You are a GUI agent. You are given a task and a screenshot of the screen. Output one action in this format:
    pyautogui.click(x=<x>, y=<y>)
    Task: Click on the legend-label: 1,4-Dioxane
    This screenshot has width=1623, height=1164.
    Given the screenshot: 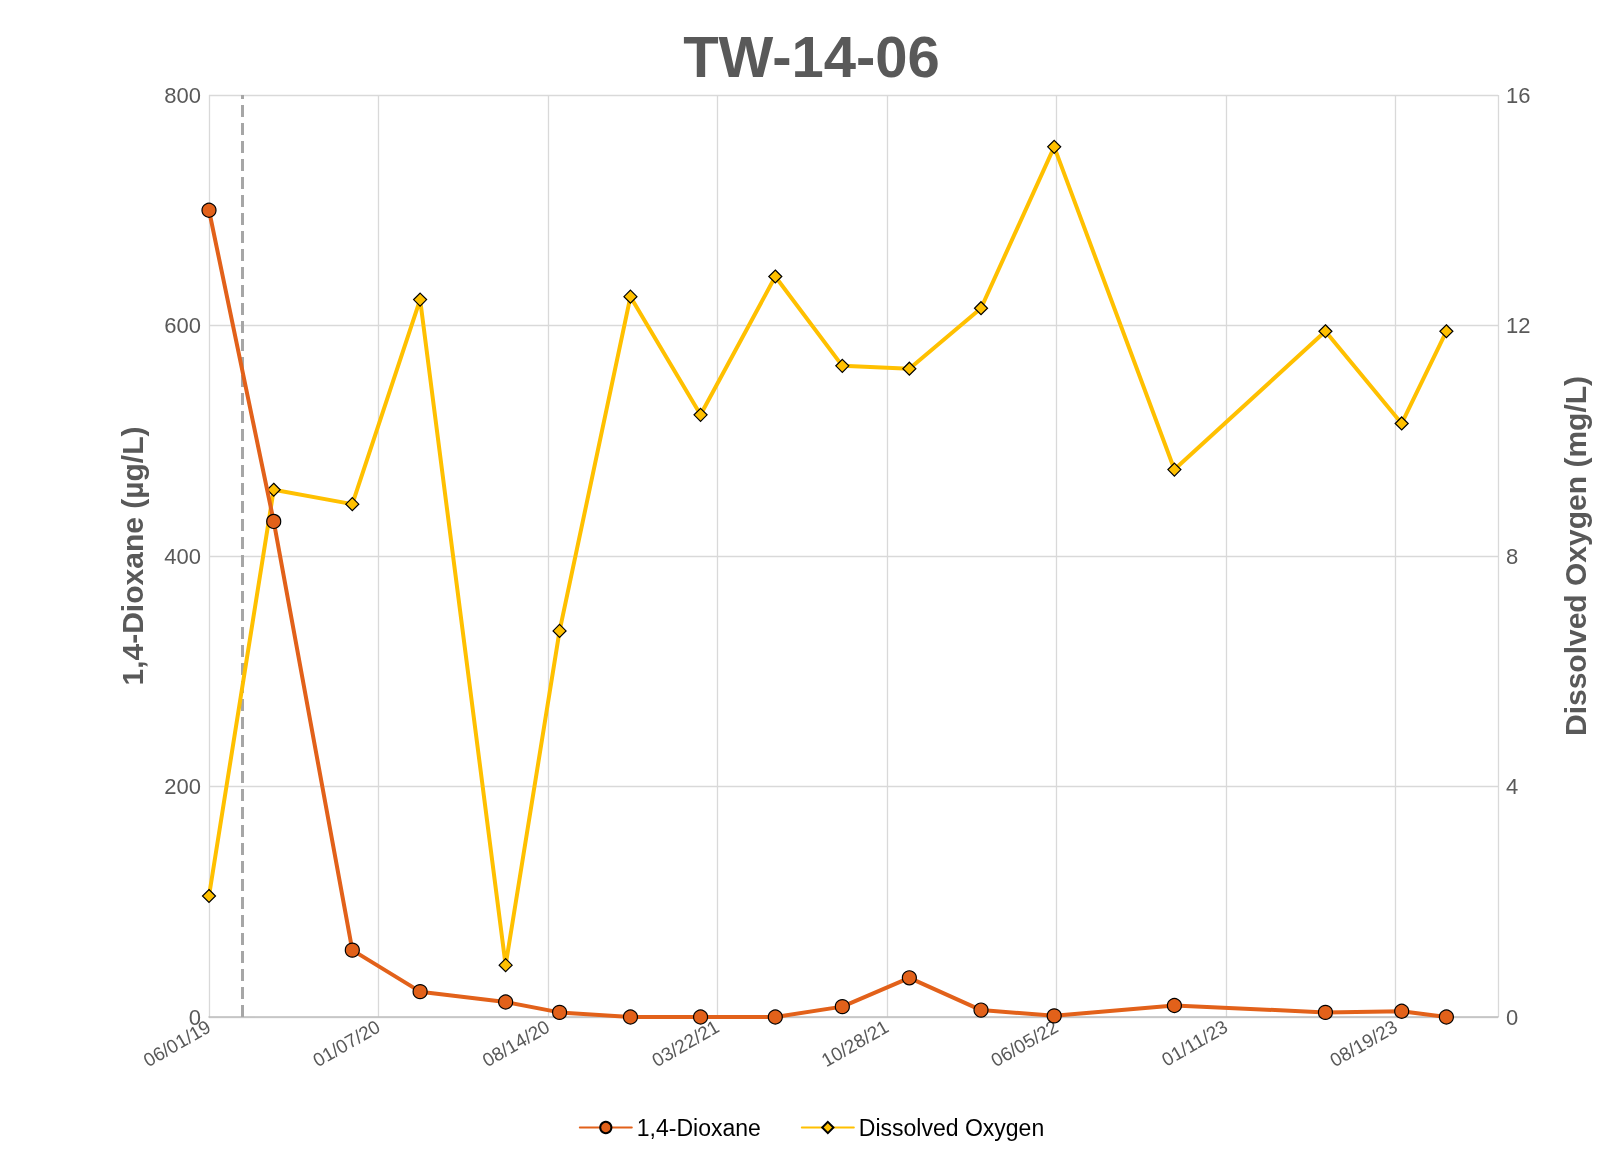 What is the action you would take?
    pyautogui.click(x=698, y=1127)
    